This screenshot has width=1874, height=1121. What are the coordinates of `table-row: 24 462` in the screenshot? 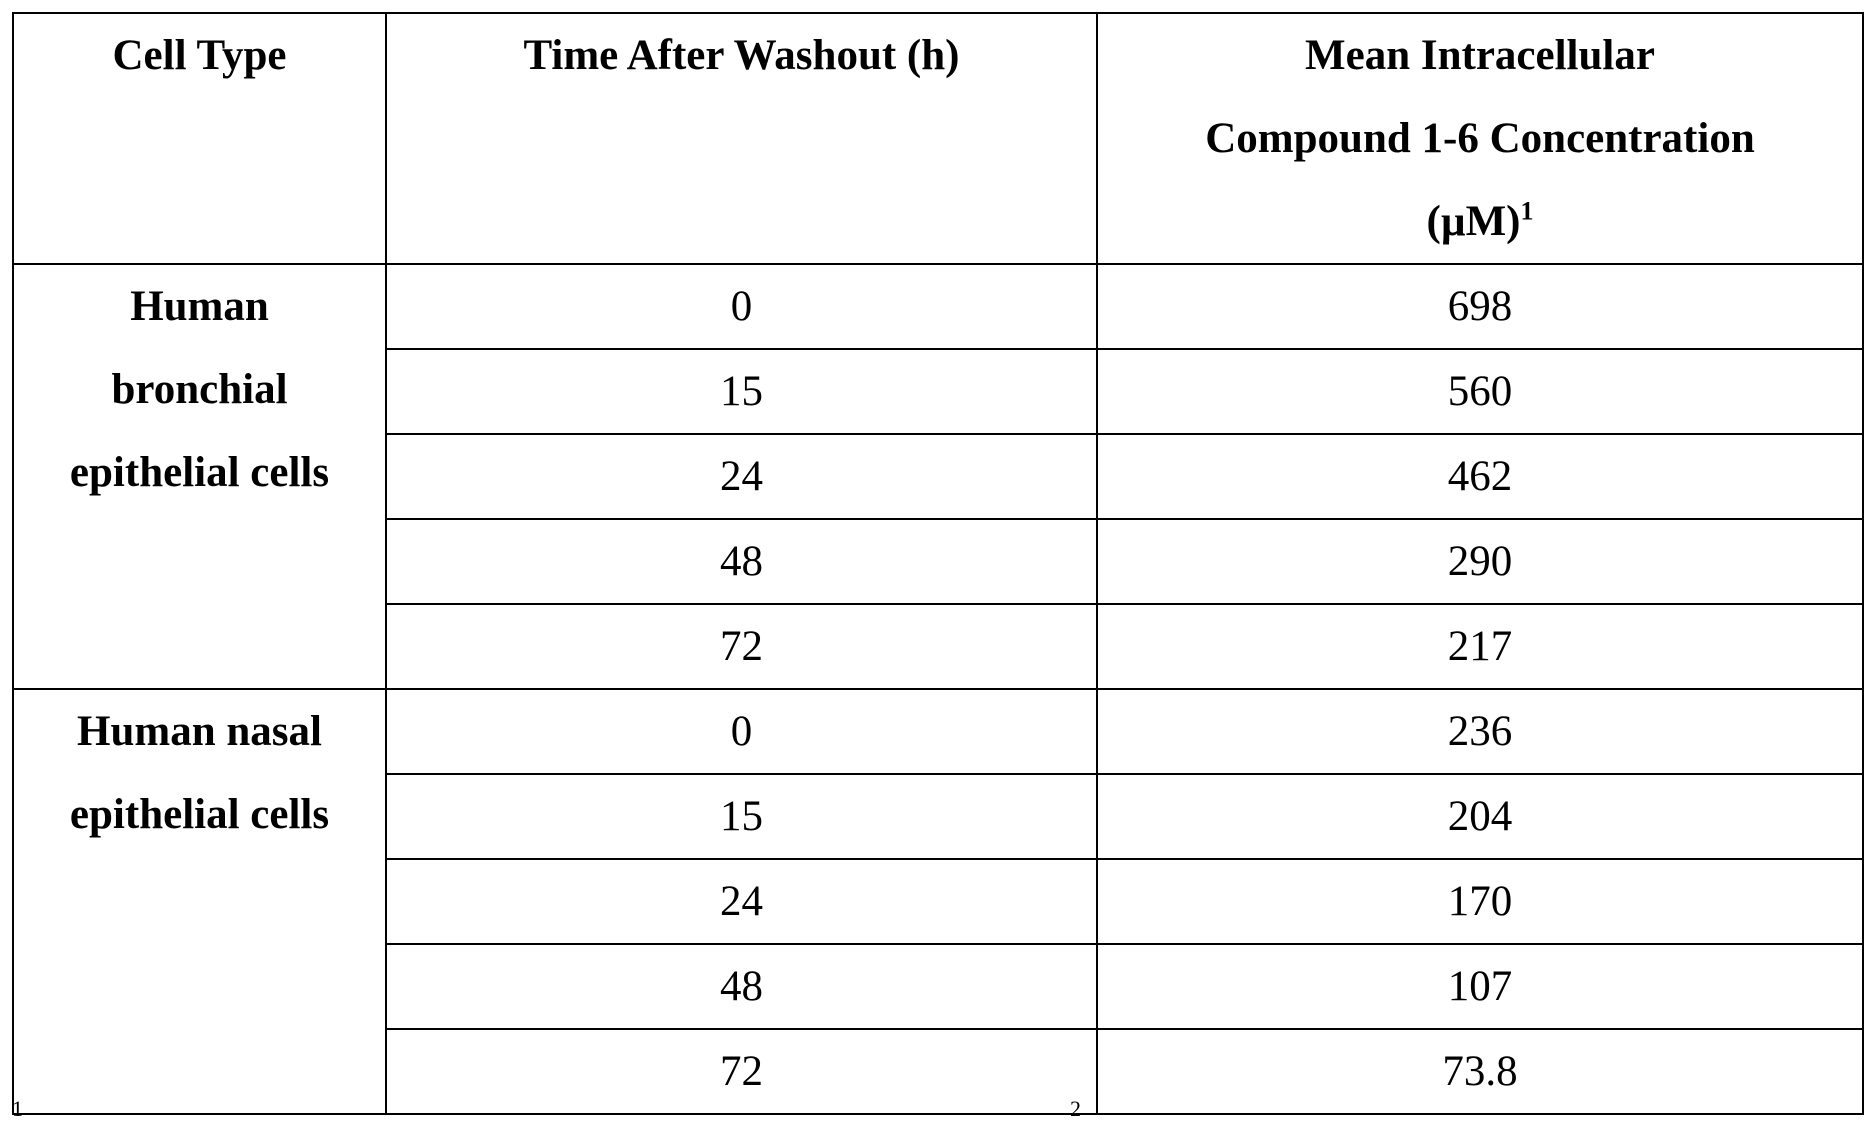 It's located at (938, 476).